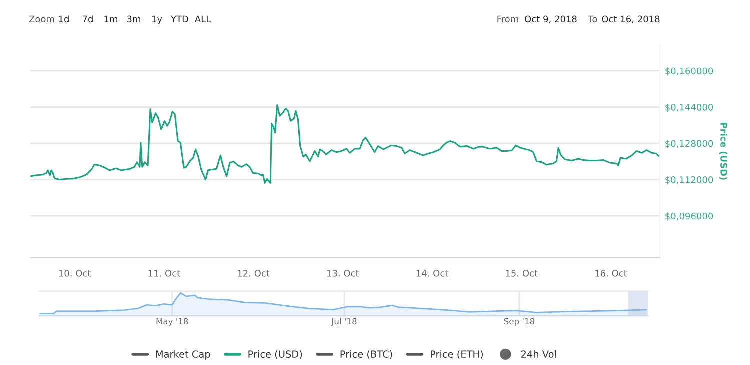 The image size is (750, 365). What do you see at coordinates (343, 273) in the screenshot?
I see `x-tick-label: 13. Oct` at bounding box center [343, 273].